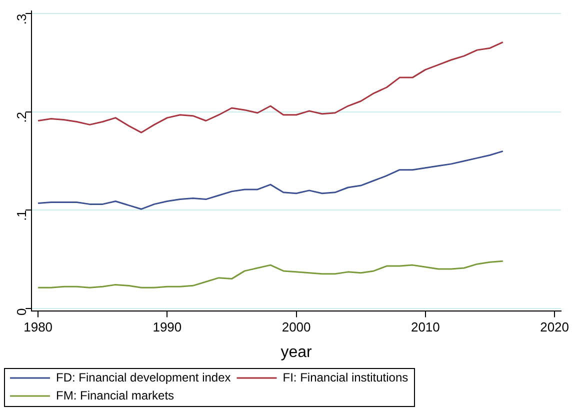  I want to click on x-tick-label: 2020, so click(555, 327).